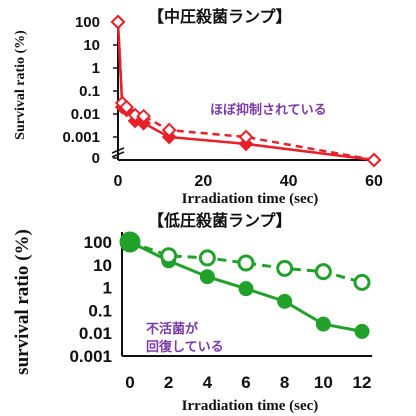 This screenshot has width=416, height=416. I want to click on y-tick-label-top: 100, so click(87, 22).